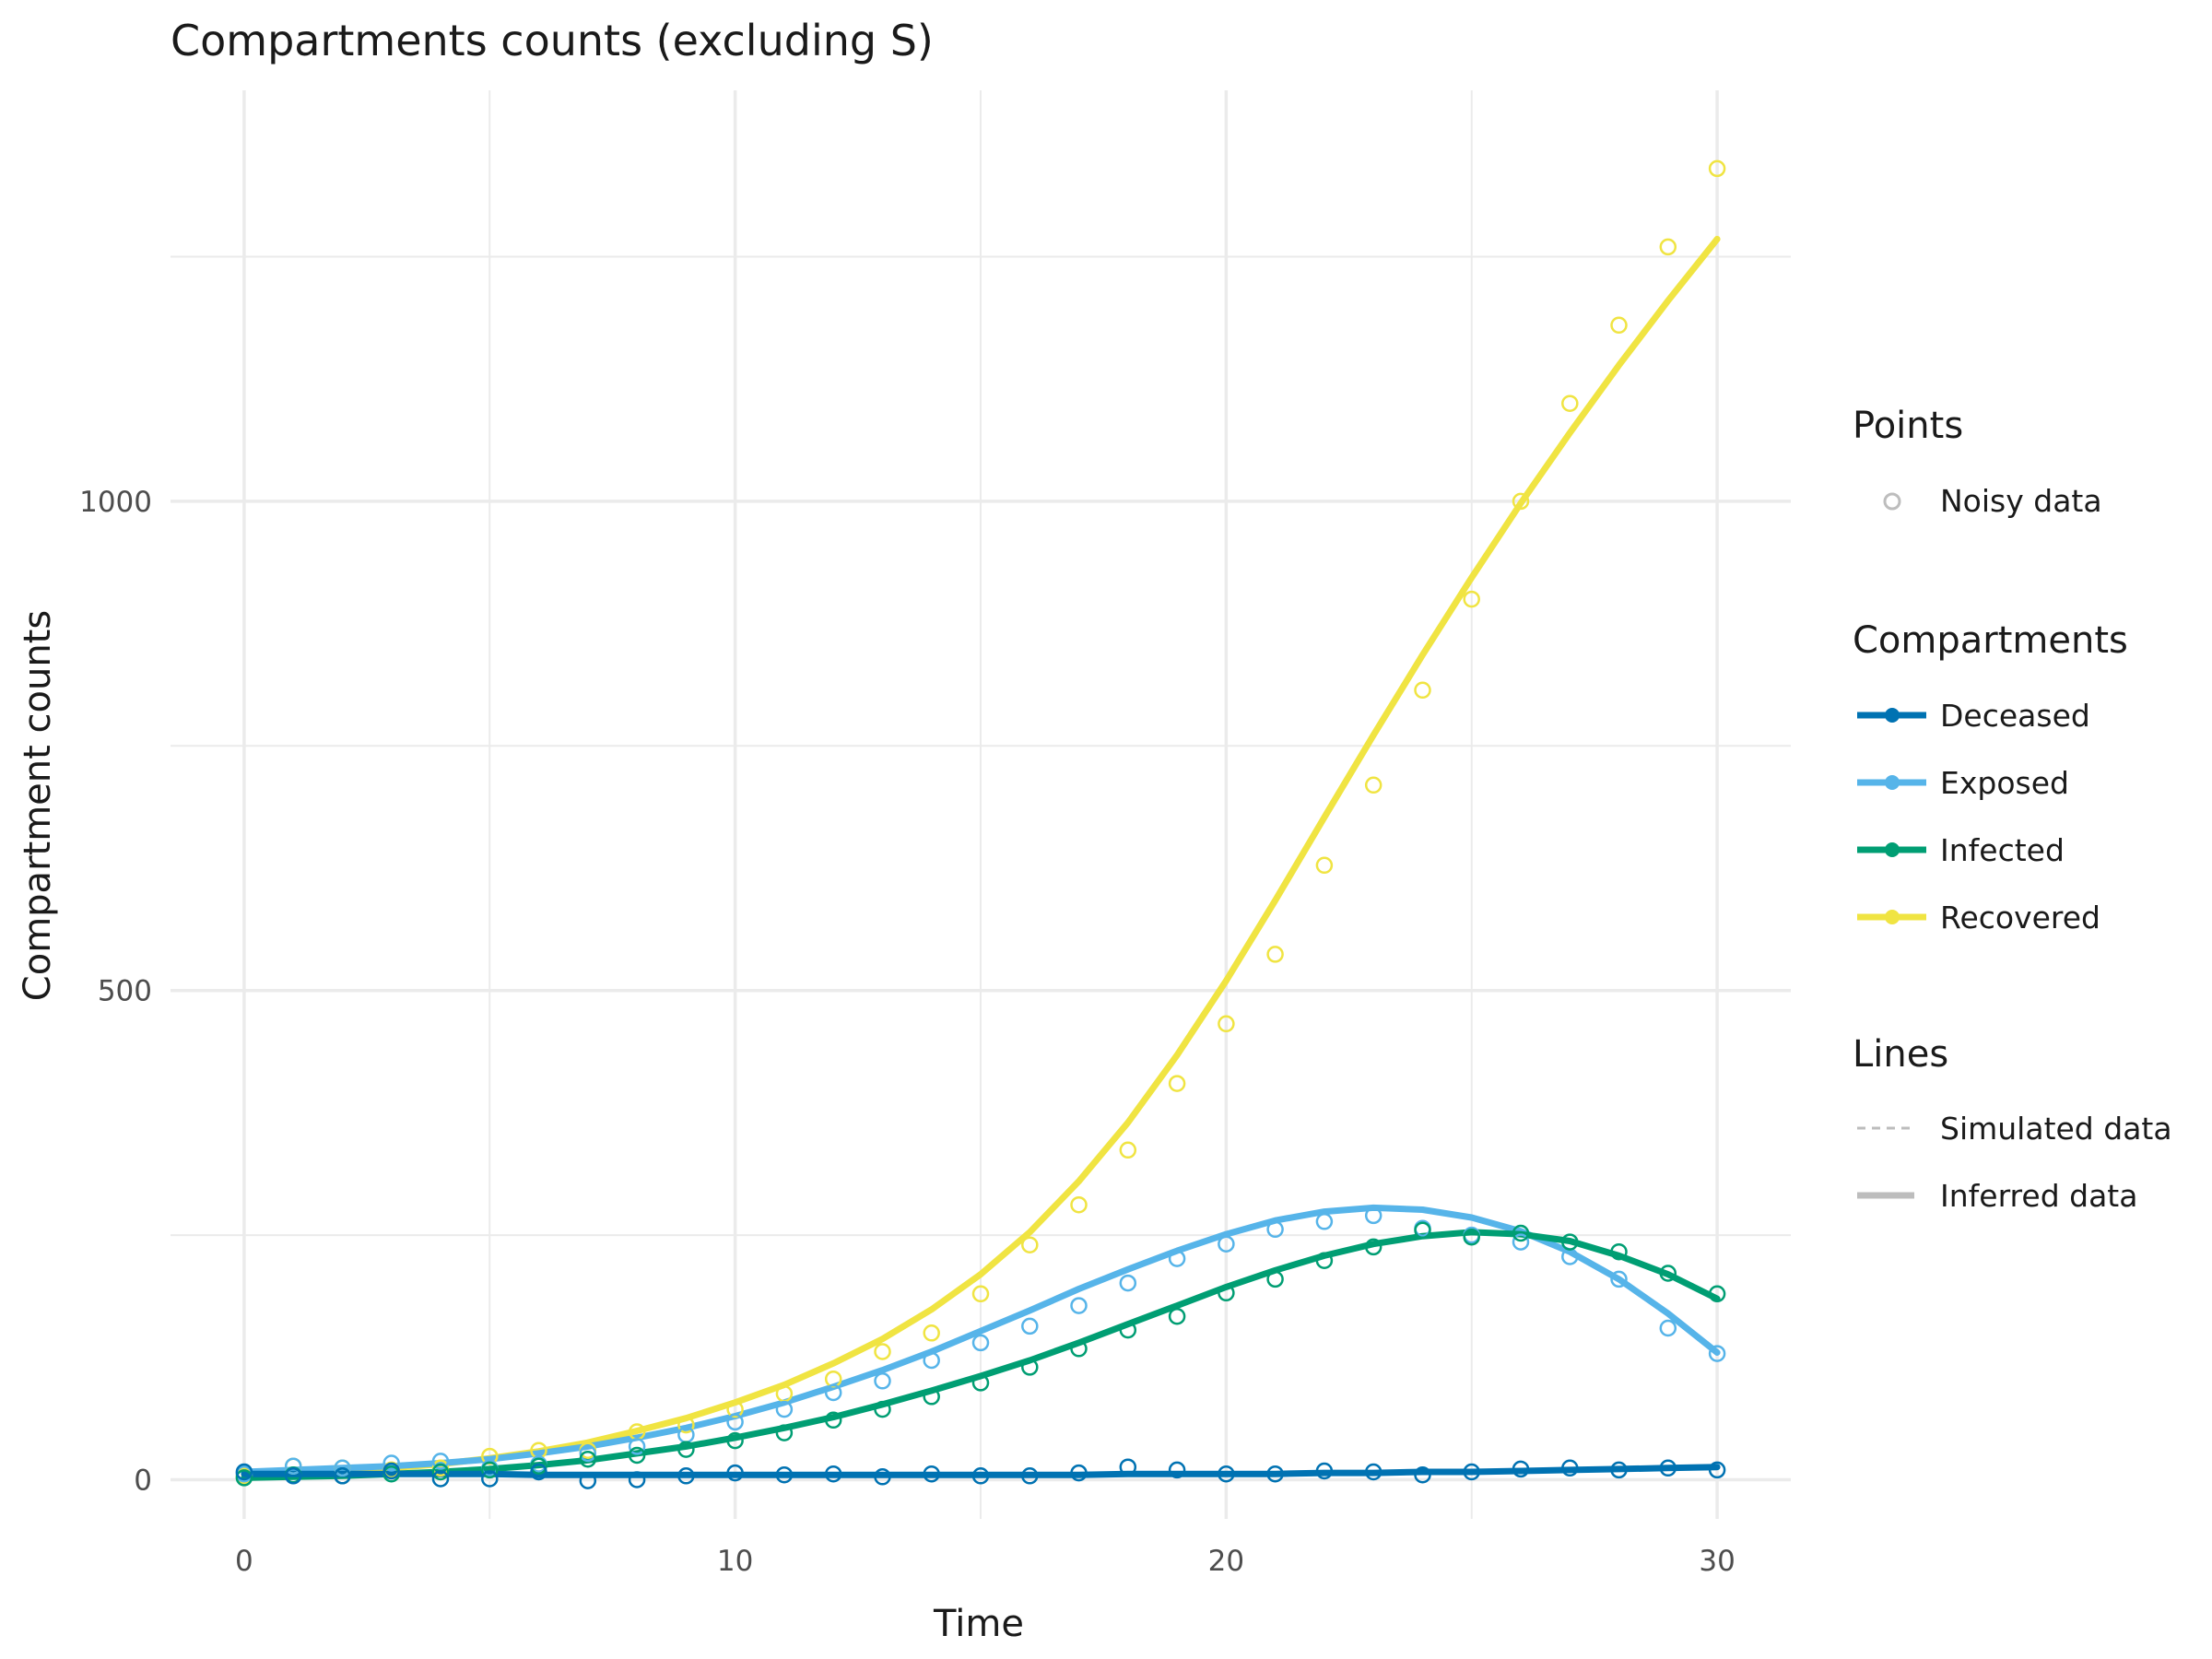 Image resolution: width=2212 pixels, height=1659 pixels. I want to click on x-tick-label: 10, so click(735, 1561).